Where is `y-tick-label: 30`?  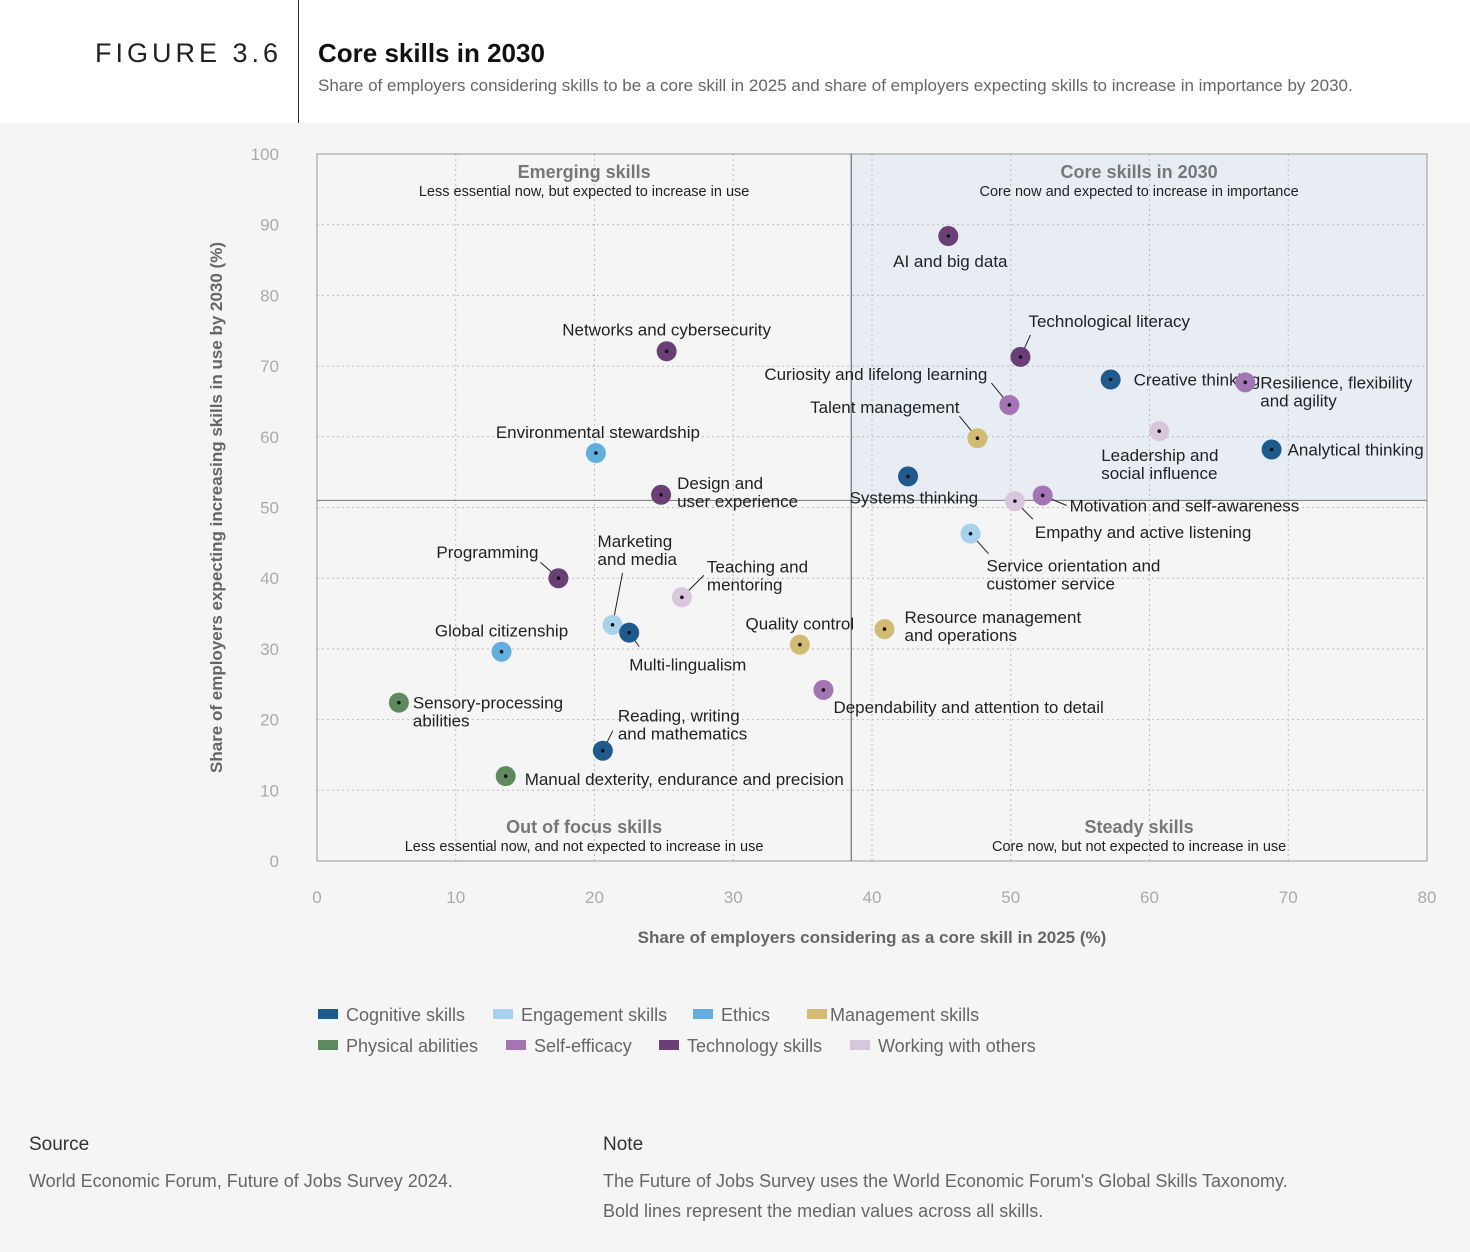 y-tick-label: 30 is located at coordinates (269, 649).